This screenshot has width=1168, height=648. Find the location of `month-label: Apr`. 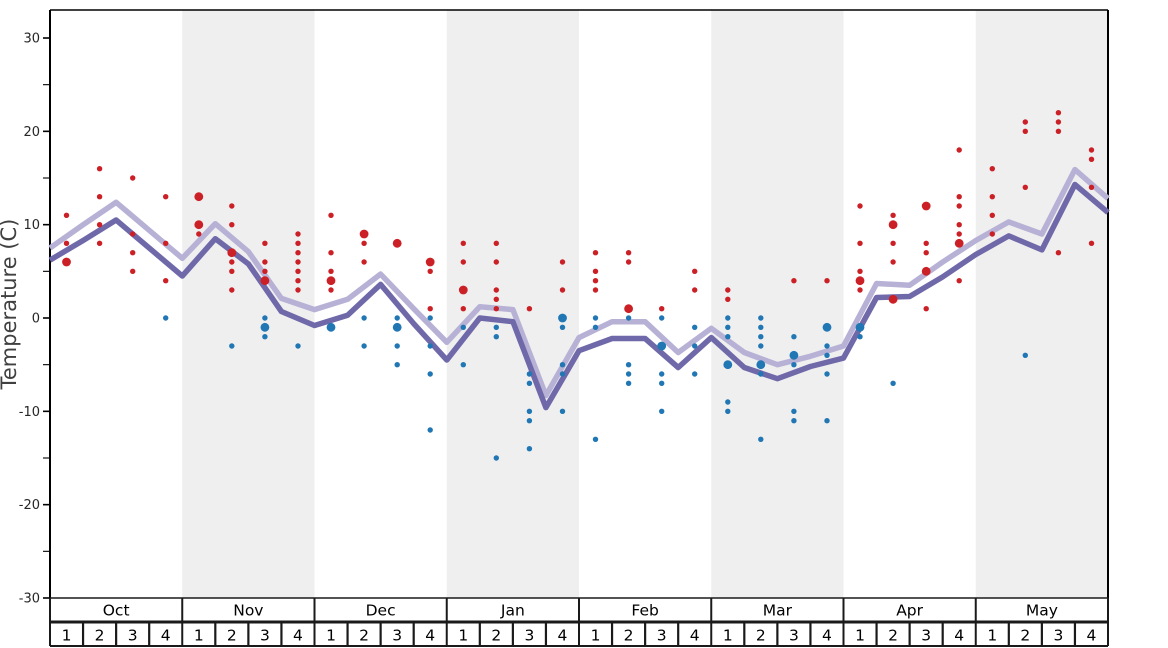

month-label: Apr is located at coordinates (909, 611).